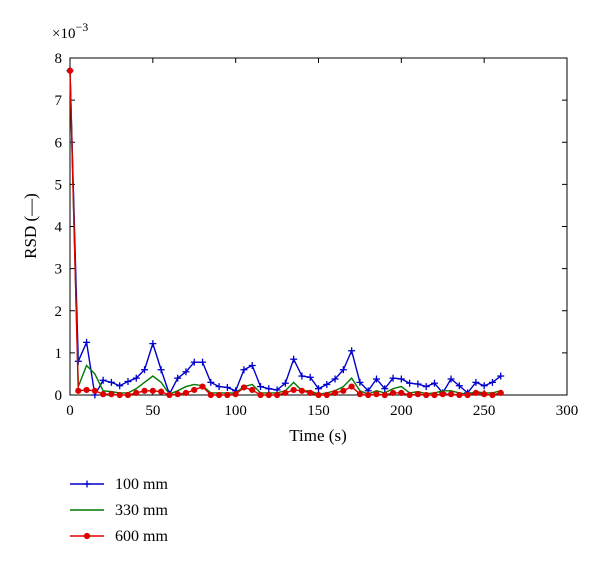  Describe the element at coordinates (401, 411) in the screenshot. I see `x-tick-label: 200` at that location.